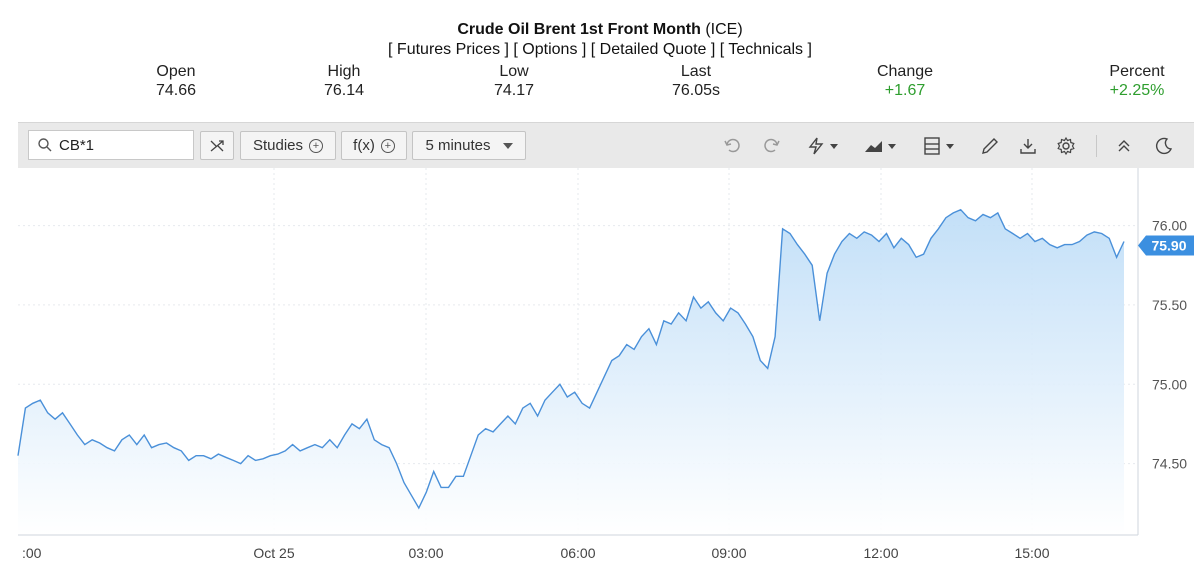 Image resolution: width=1200 pixels, height=562 pixels. Describe the element at coordinates (653, 49) in the screenshot. I see `detailed-quote-link: [ Detailed Quote ]` at that location.